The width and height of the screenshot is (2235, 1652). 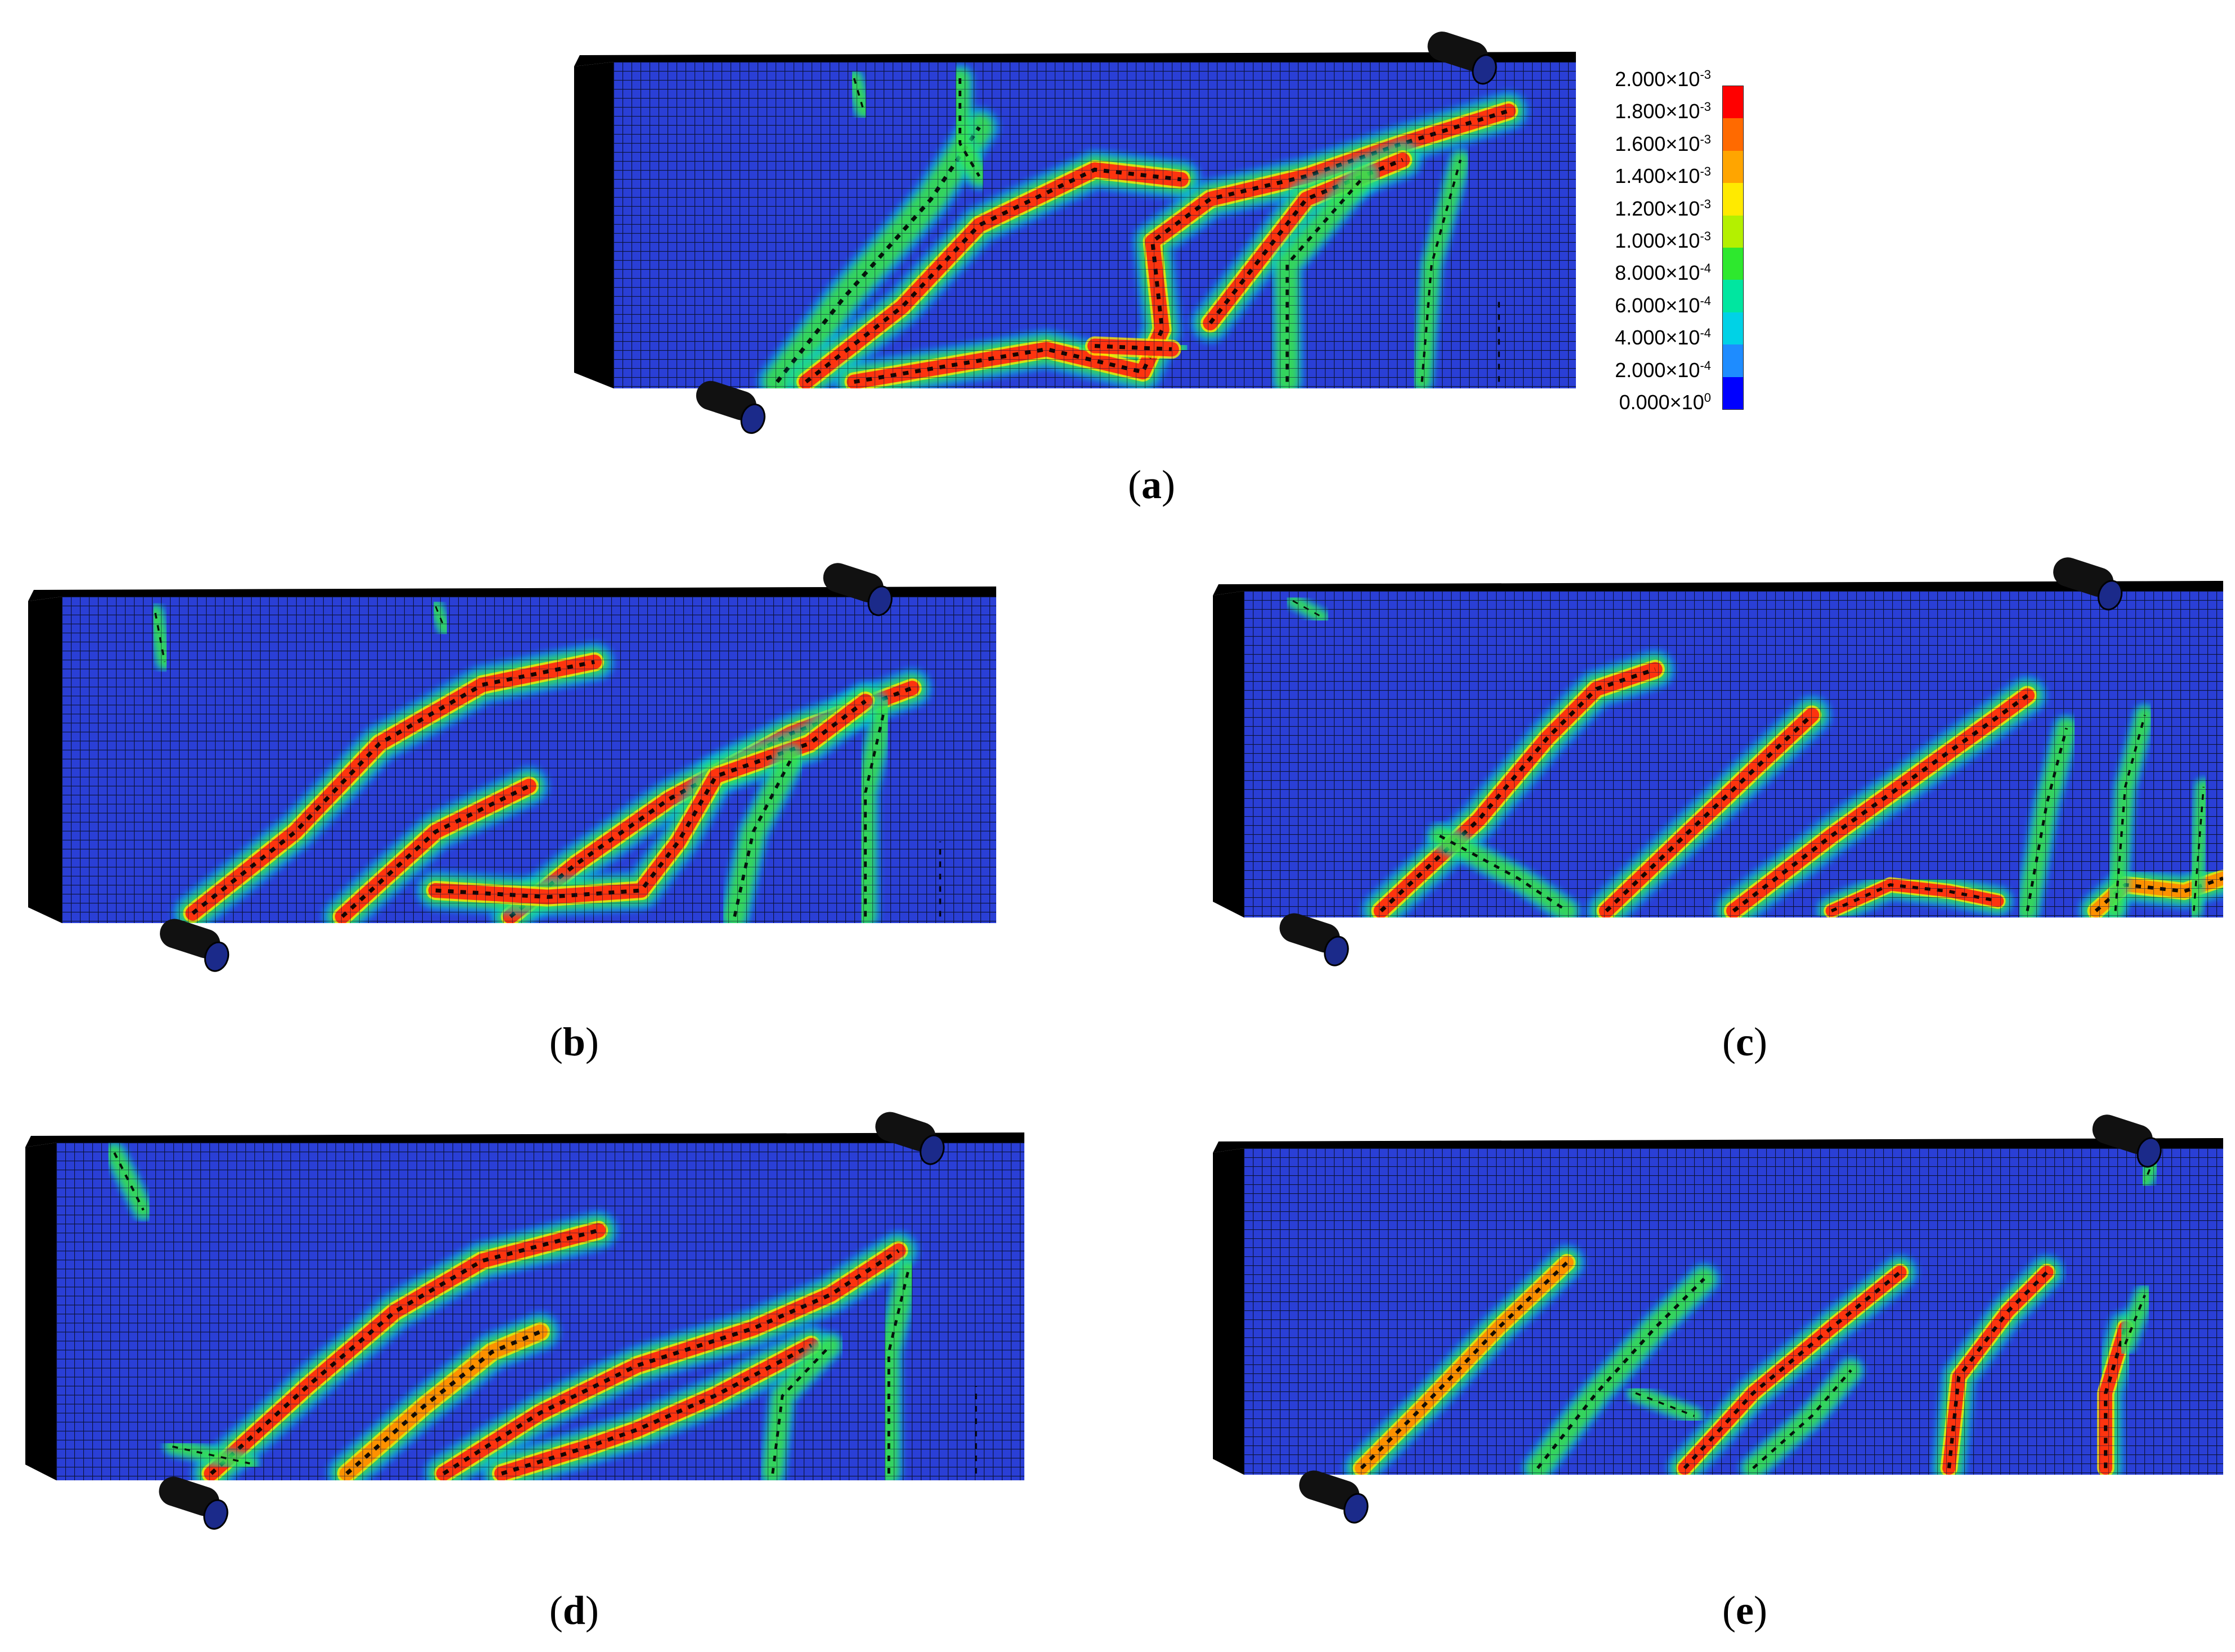 What do you see at coordinates (1663, 176) in the screenshot?
I see `legend-label: 1.400×10⁻³` at bounding box center [1663, 176].